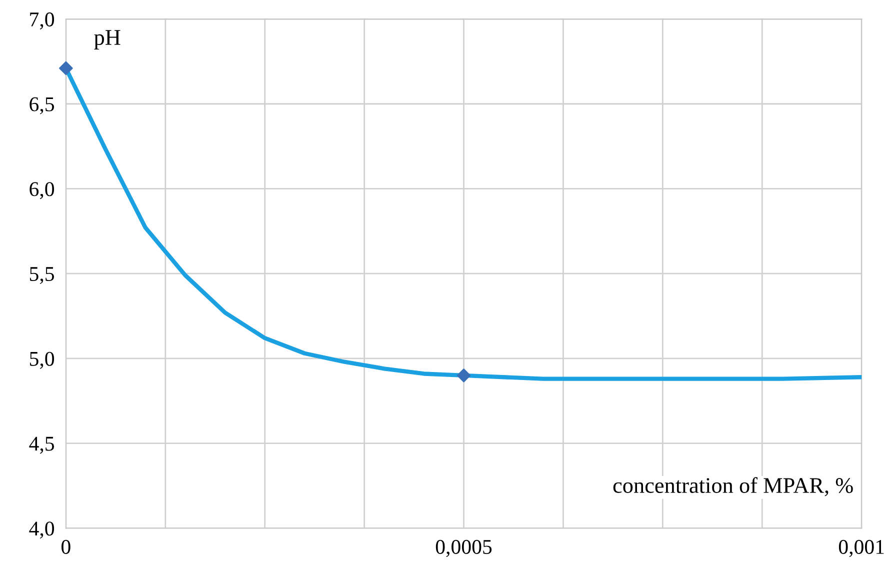  I want to click on x-tick-label: 0,0005, so click(464, 548).